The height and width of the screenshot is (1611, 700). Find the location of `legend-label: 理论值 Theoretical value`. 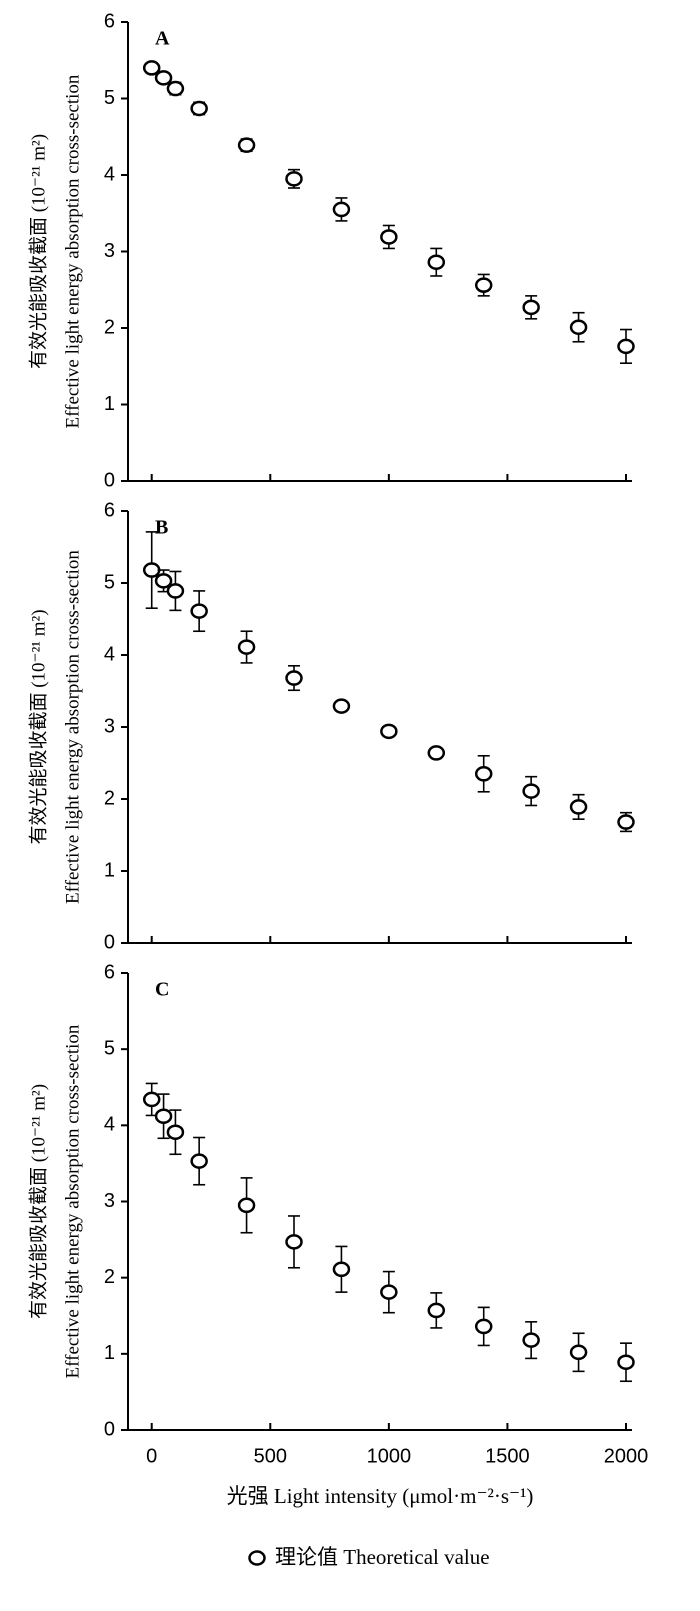

legend-label: 理论值 Theoretical value is located at coordinates (382, 1557).